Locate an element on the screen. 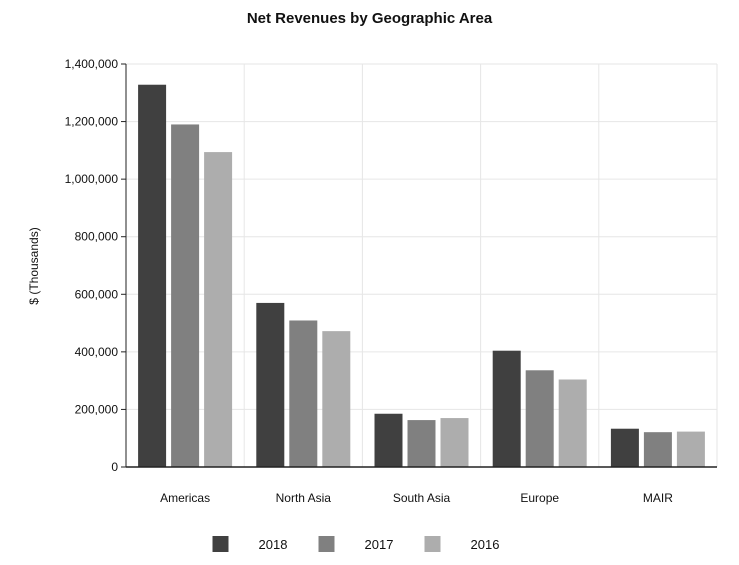 Image resolution: width=739 pixels, height=565 pixels. legend-label-2017: 2017 is located at coordinates (379, 544).